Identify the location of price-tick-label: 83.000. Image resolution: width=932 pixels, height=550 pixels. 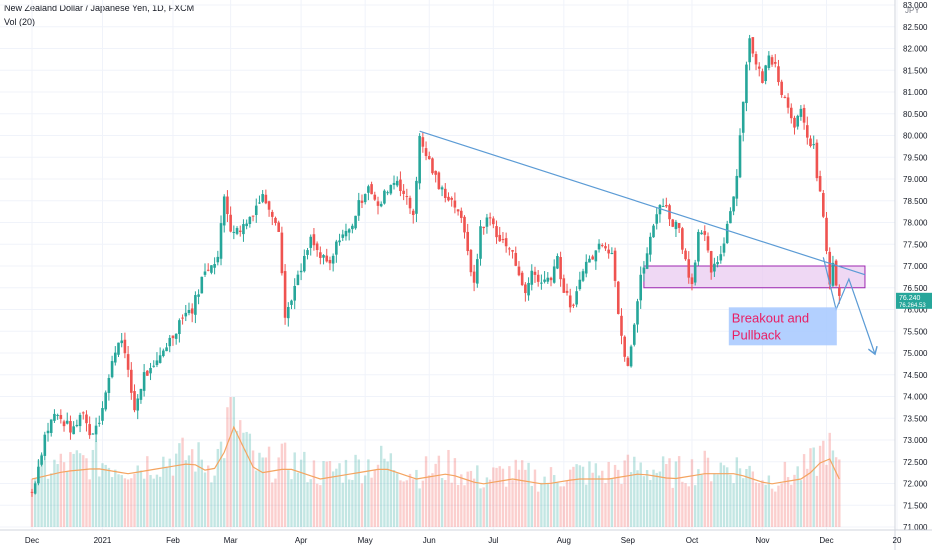
(915, 5).